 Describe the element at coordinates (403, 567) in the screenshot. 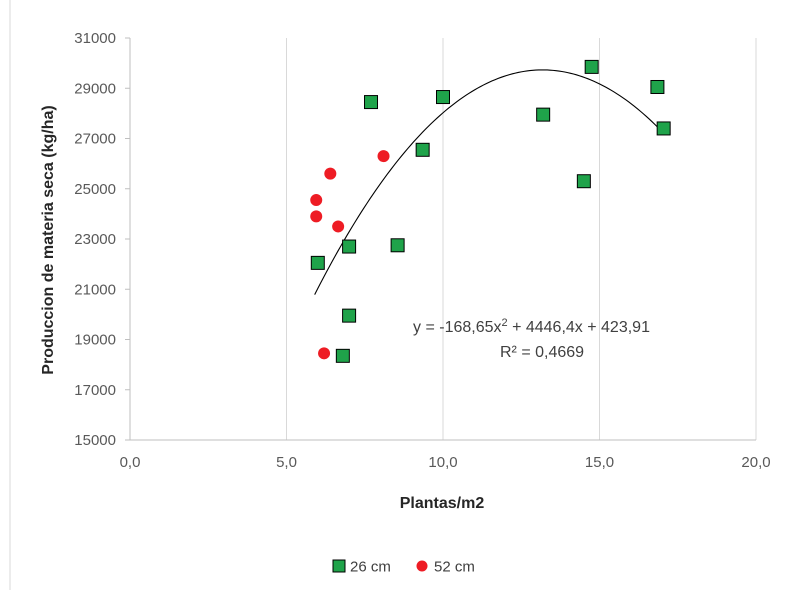

I see `legend: 26 cm 52 cm` at that location.